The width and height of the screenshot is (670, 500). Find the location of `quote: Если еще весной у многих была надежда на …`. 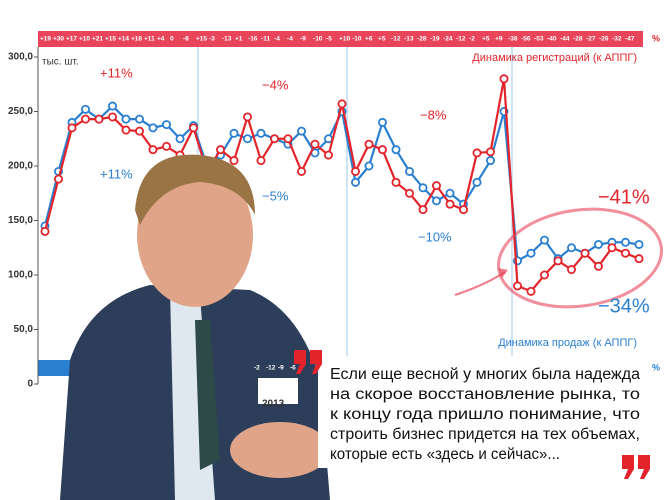

quote: Если еще весной у многих была надежда на … is located at coordinates (485, 414).